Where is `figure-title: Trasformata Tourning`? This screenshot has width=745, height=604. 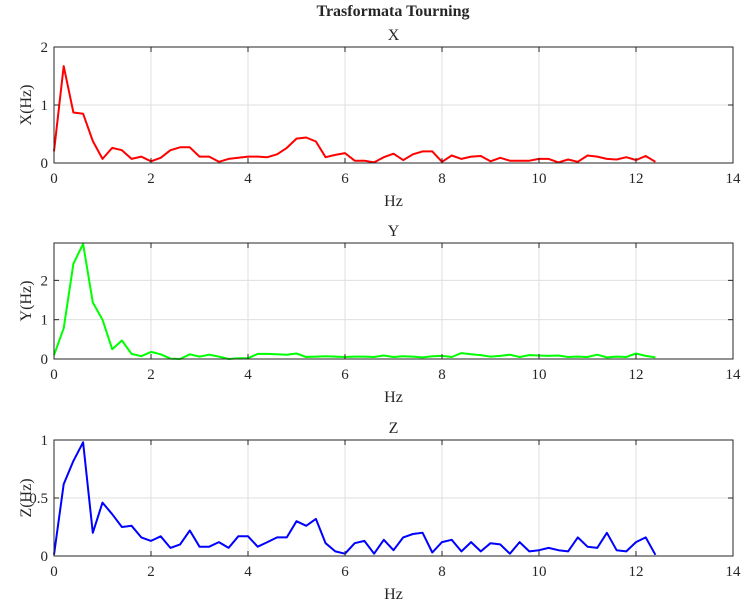 figure-title: Trasformata Tourning is located at coordinates (392, 11).